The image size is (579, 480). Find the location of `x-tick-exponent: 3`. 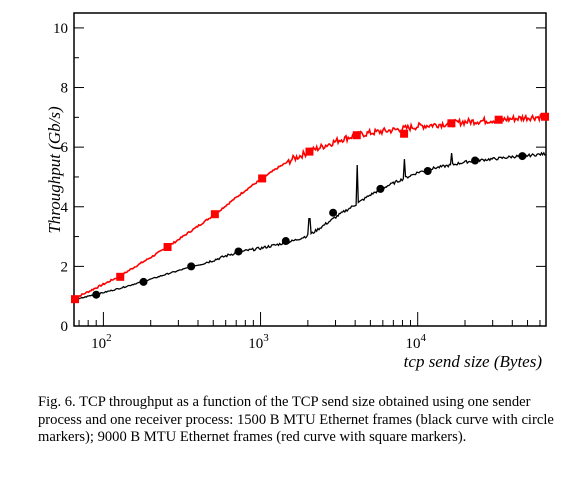

x-tick-exponent: 3 is located at coordinates (266, 338).